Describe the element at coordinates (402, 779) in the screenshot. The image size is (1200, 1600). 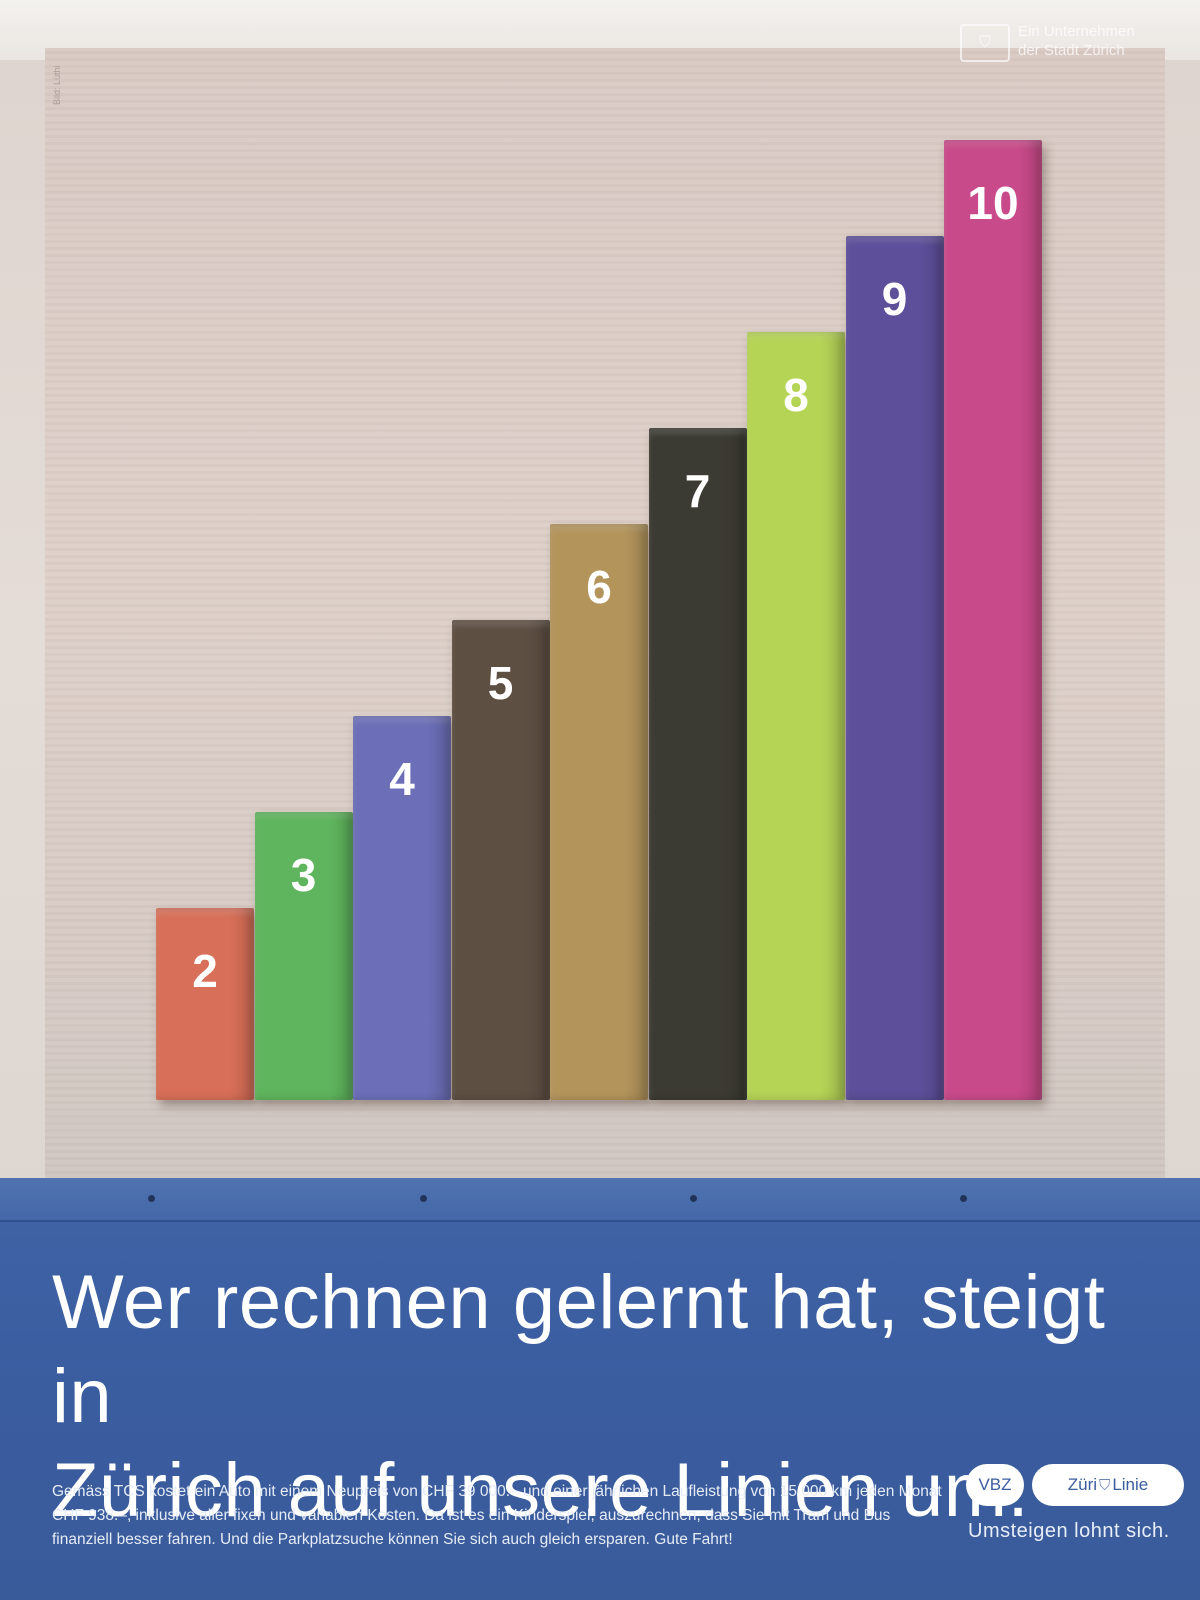
I see `block-number-label: 4` at that location.